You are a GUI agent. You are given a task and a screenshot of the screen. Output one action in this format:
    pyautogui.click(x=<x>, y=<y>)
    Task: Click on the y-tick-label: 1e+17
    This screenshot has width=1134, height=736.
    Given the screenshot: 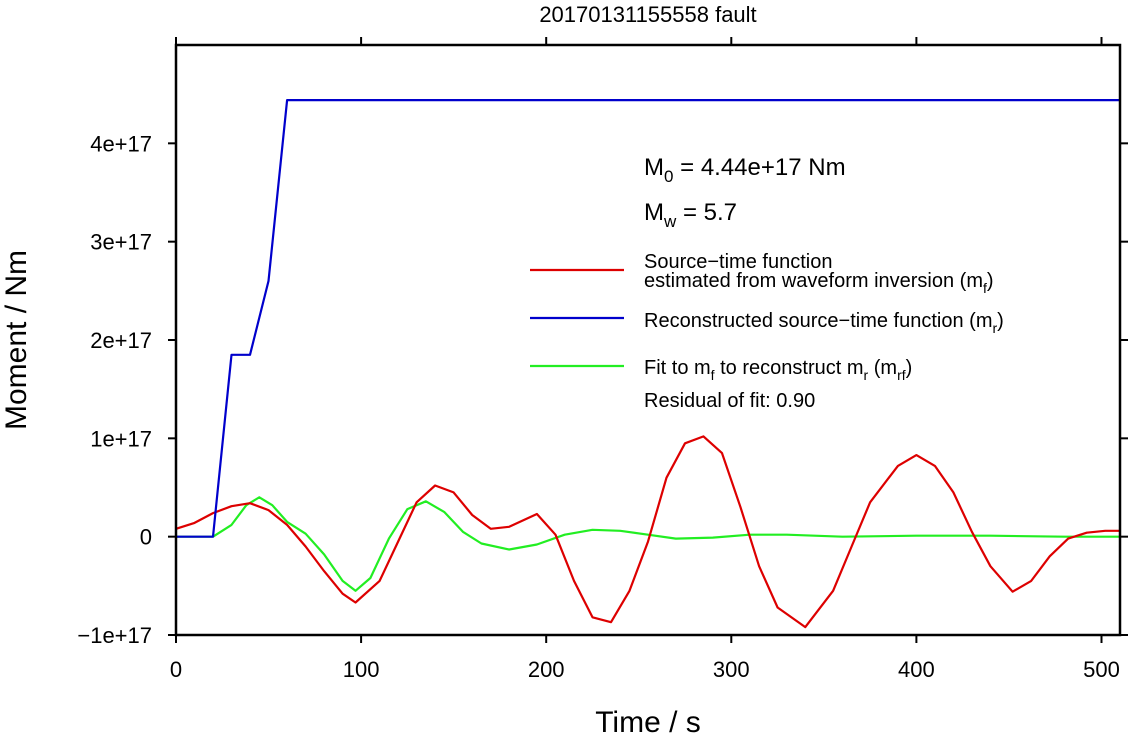 What is the action you would take?
    pyautogui.click(x=121, y=438)
    